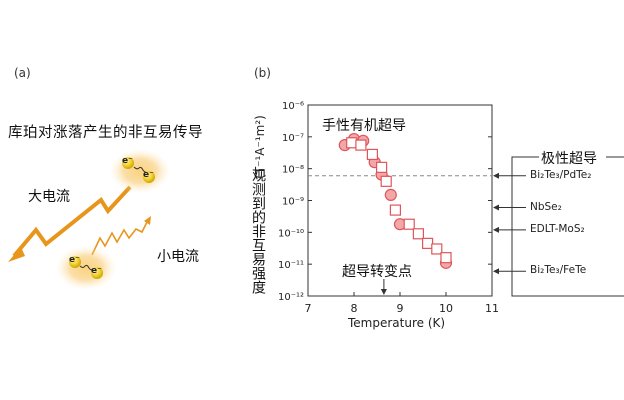 The image size is (624, 400). What do you see at coordinates (86, 268) in the screenshot?
I see `cooper-pair-lower` at bounding box center [86, 268].